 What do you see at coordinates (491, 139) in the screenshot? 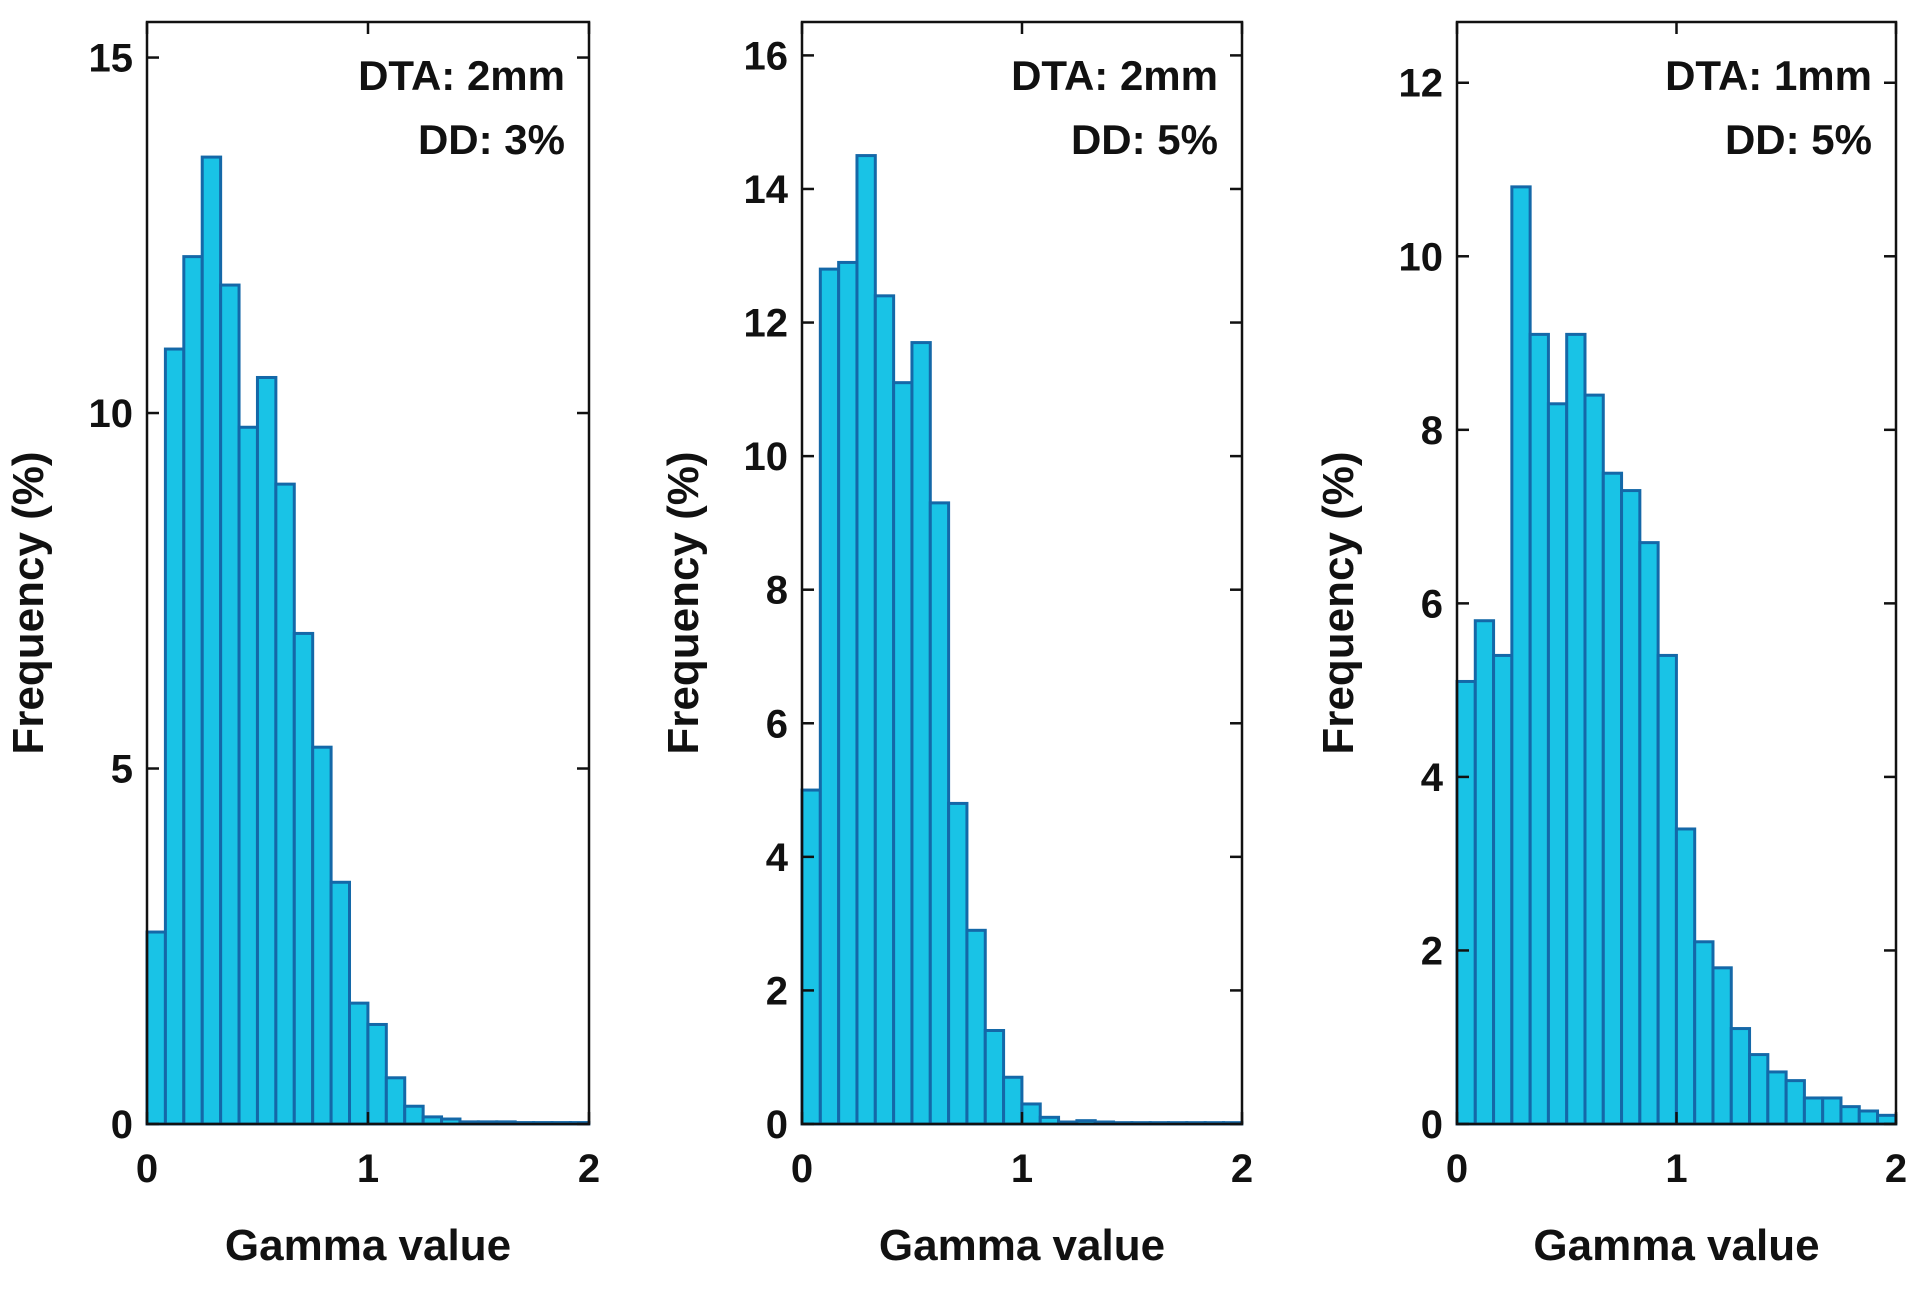
I see `criteria-annotation: DD: 3%` at bounding box center [491, 139].